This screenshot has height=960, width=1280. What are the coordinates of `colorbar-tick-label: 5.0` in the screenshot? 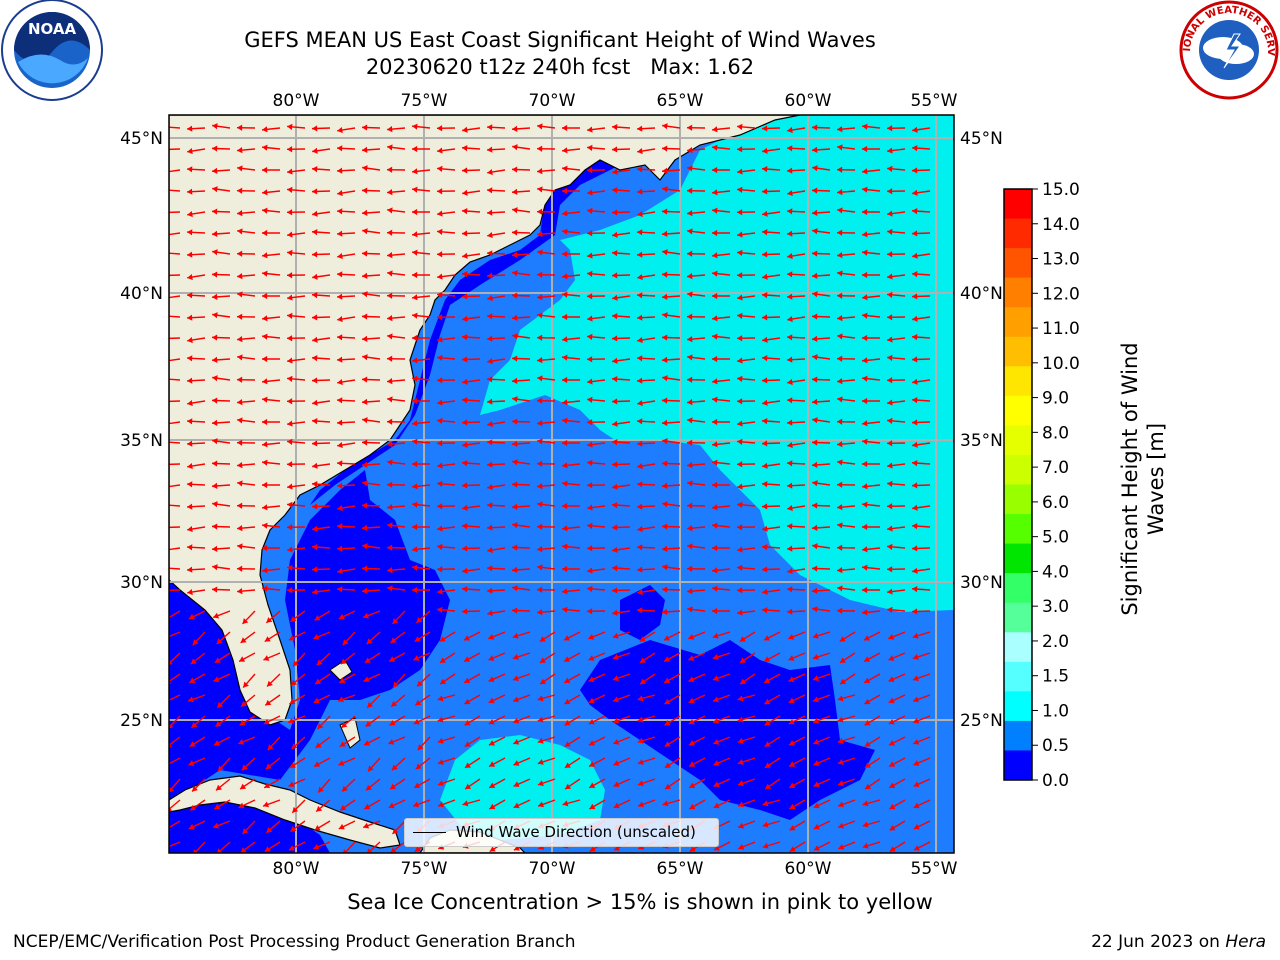 It's located at (1055, 538).